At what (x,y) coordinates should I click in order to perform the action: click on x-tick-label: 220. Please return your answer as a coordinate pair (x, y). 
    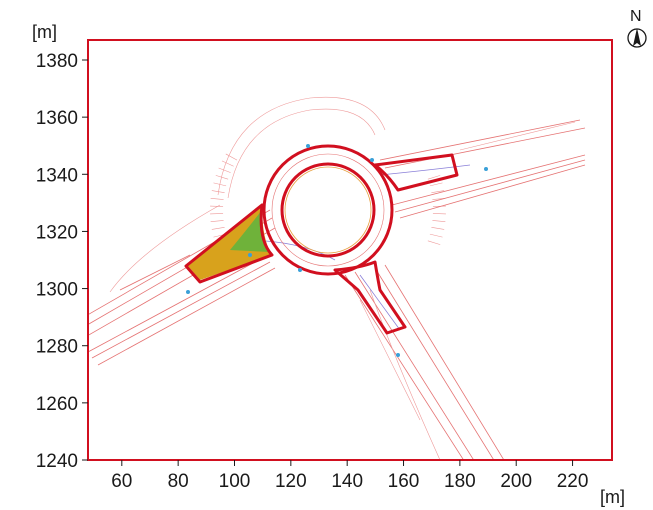
    Looking at the image, I should click on (573, 481).